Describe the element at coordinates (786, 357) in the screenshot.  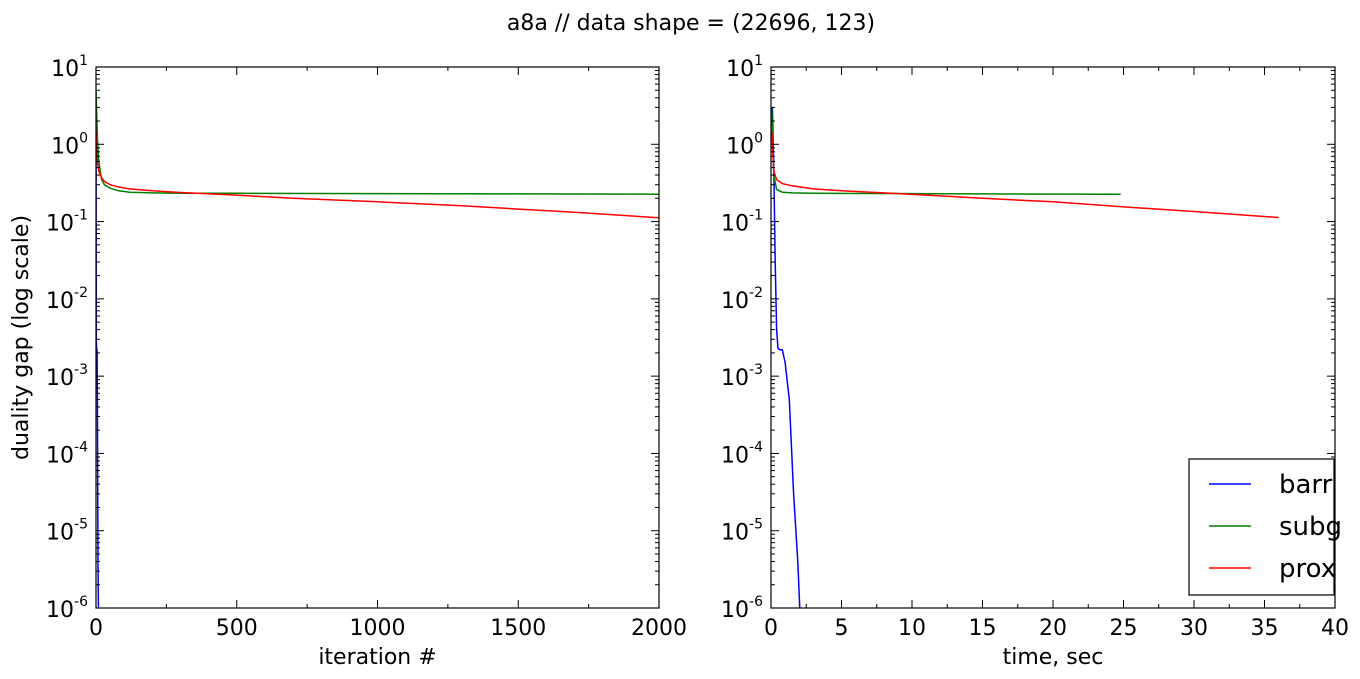
I see `series-line-barr` at that location.